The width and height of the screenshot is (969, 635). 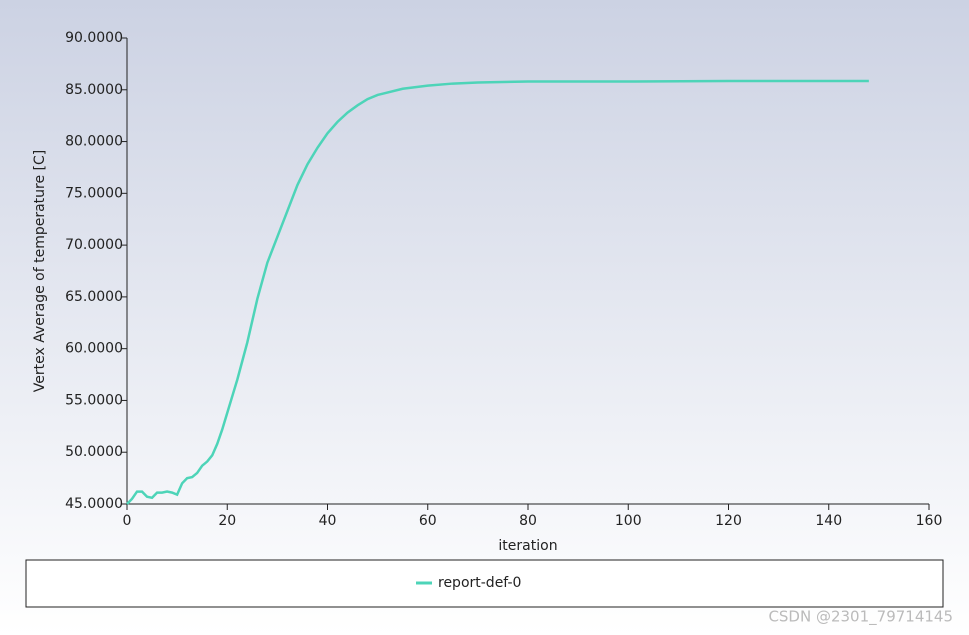 What do you see at coordinates (828, 521) in the screenshot?
I see `x-tick-label: 140` at bounding box center [828, 521].